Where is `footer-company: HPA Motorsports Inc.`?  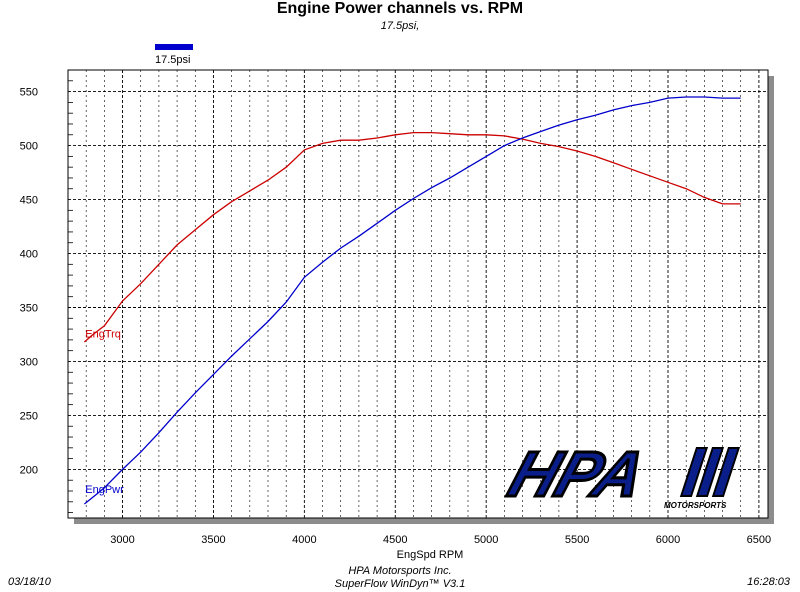 footer-company: HPA Motorsports Inc. is located at coordinates (400, 571).